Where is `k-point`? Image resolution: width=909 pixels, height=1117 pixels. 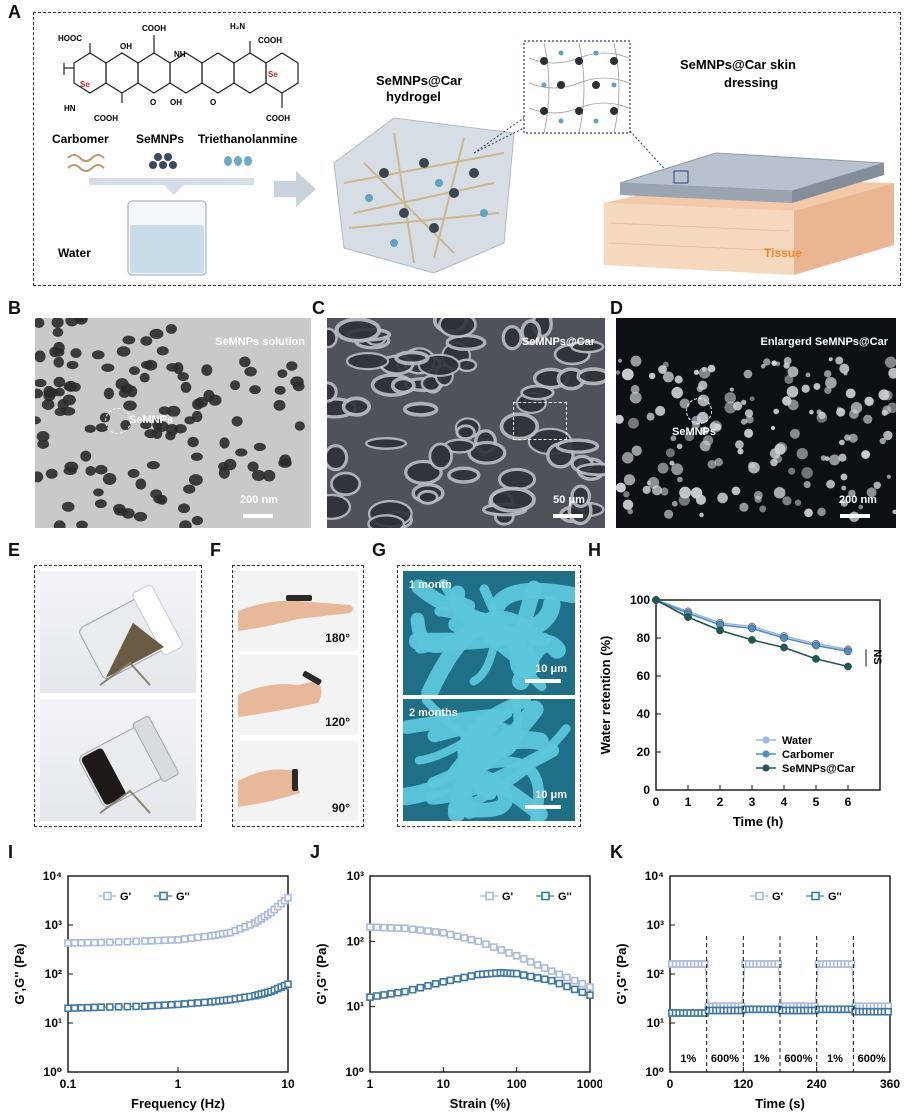
k-point is located at coordinates (888, 1011).